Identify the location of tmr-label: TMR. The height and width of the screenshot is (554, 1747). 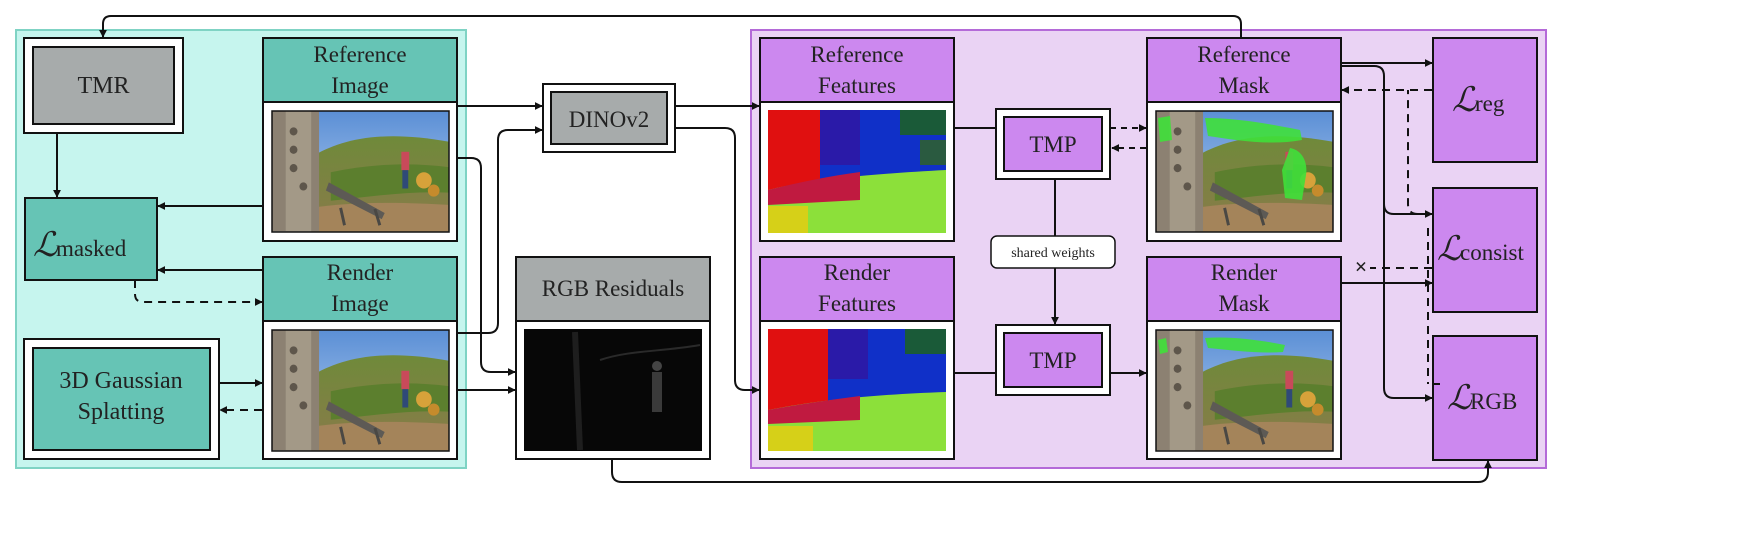
(103, 86).